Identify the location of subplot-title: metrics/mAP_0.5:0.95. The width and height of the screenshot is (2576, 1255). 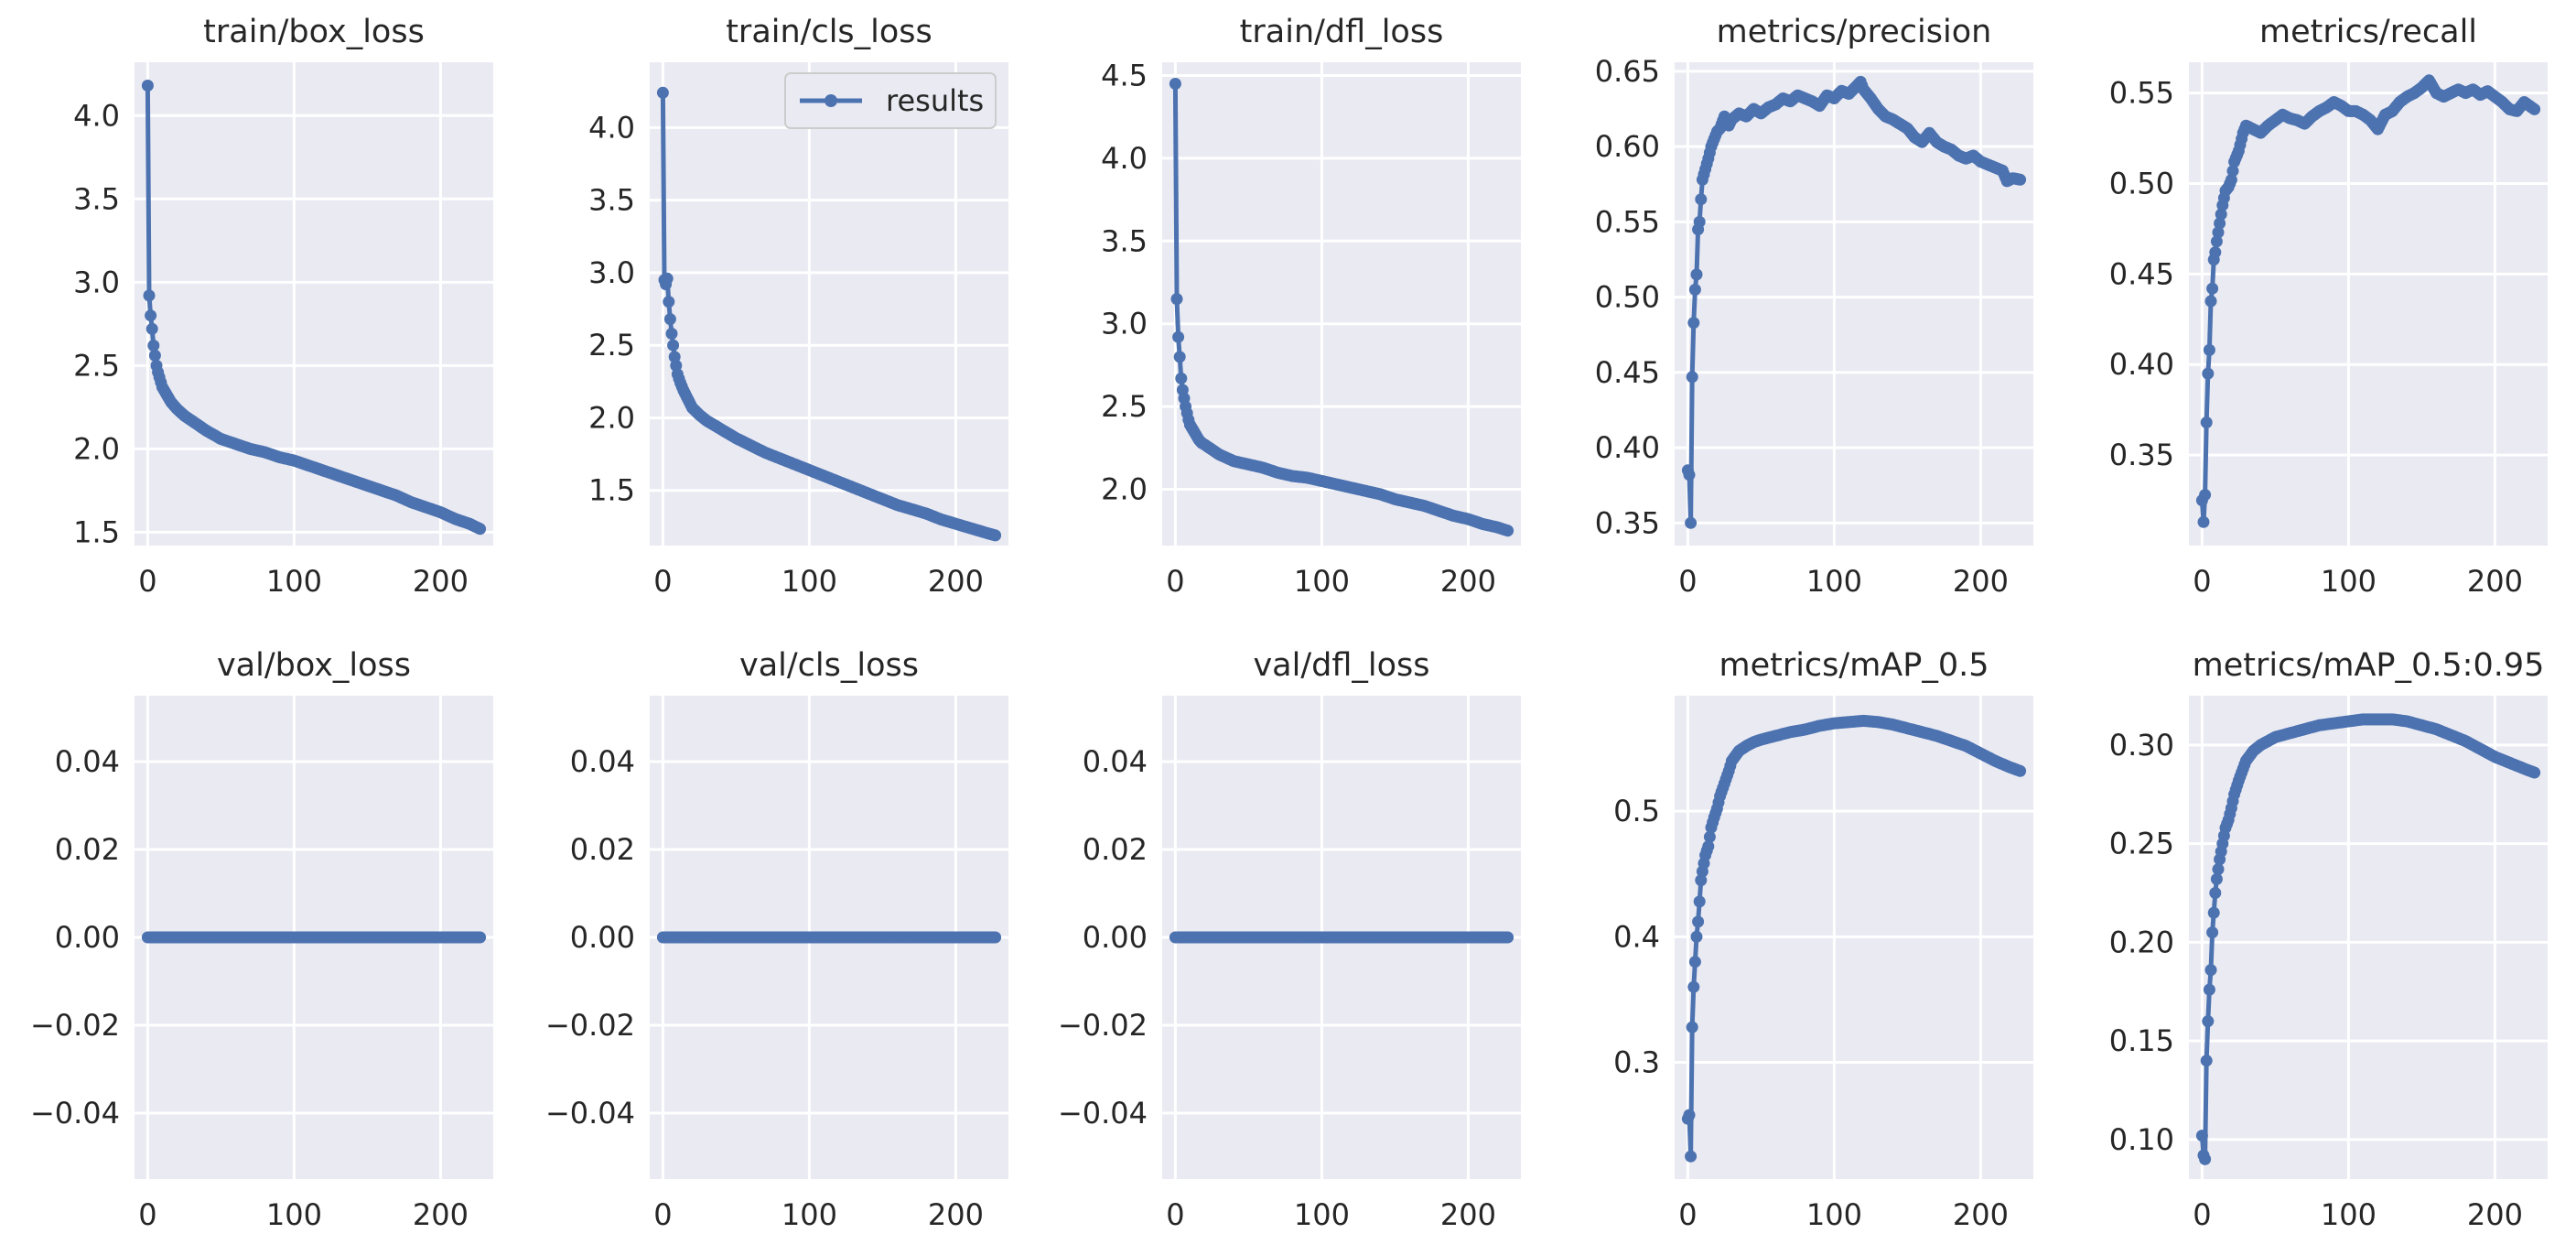
(2369, 666).